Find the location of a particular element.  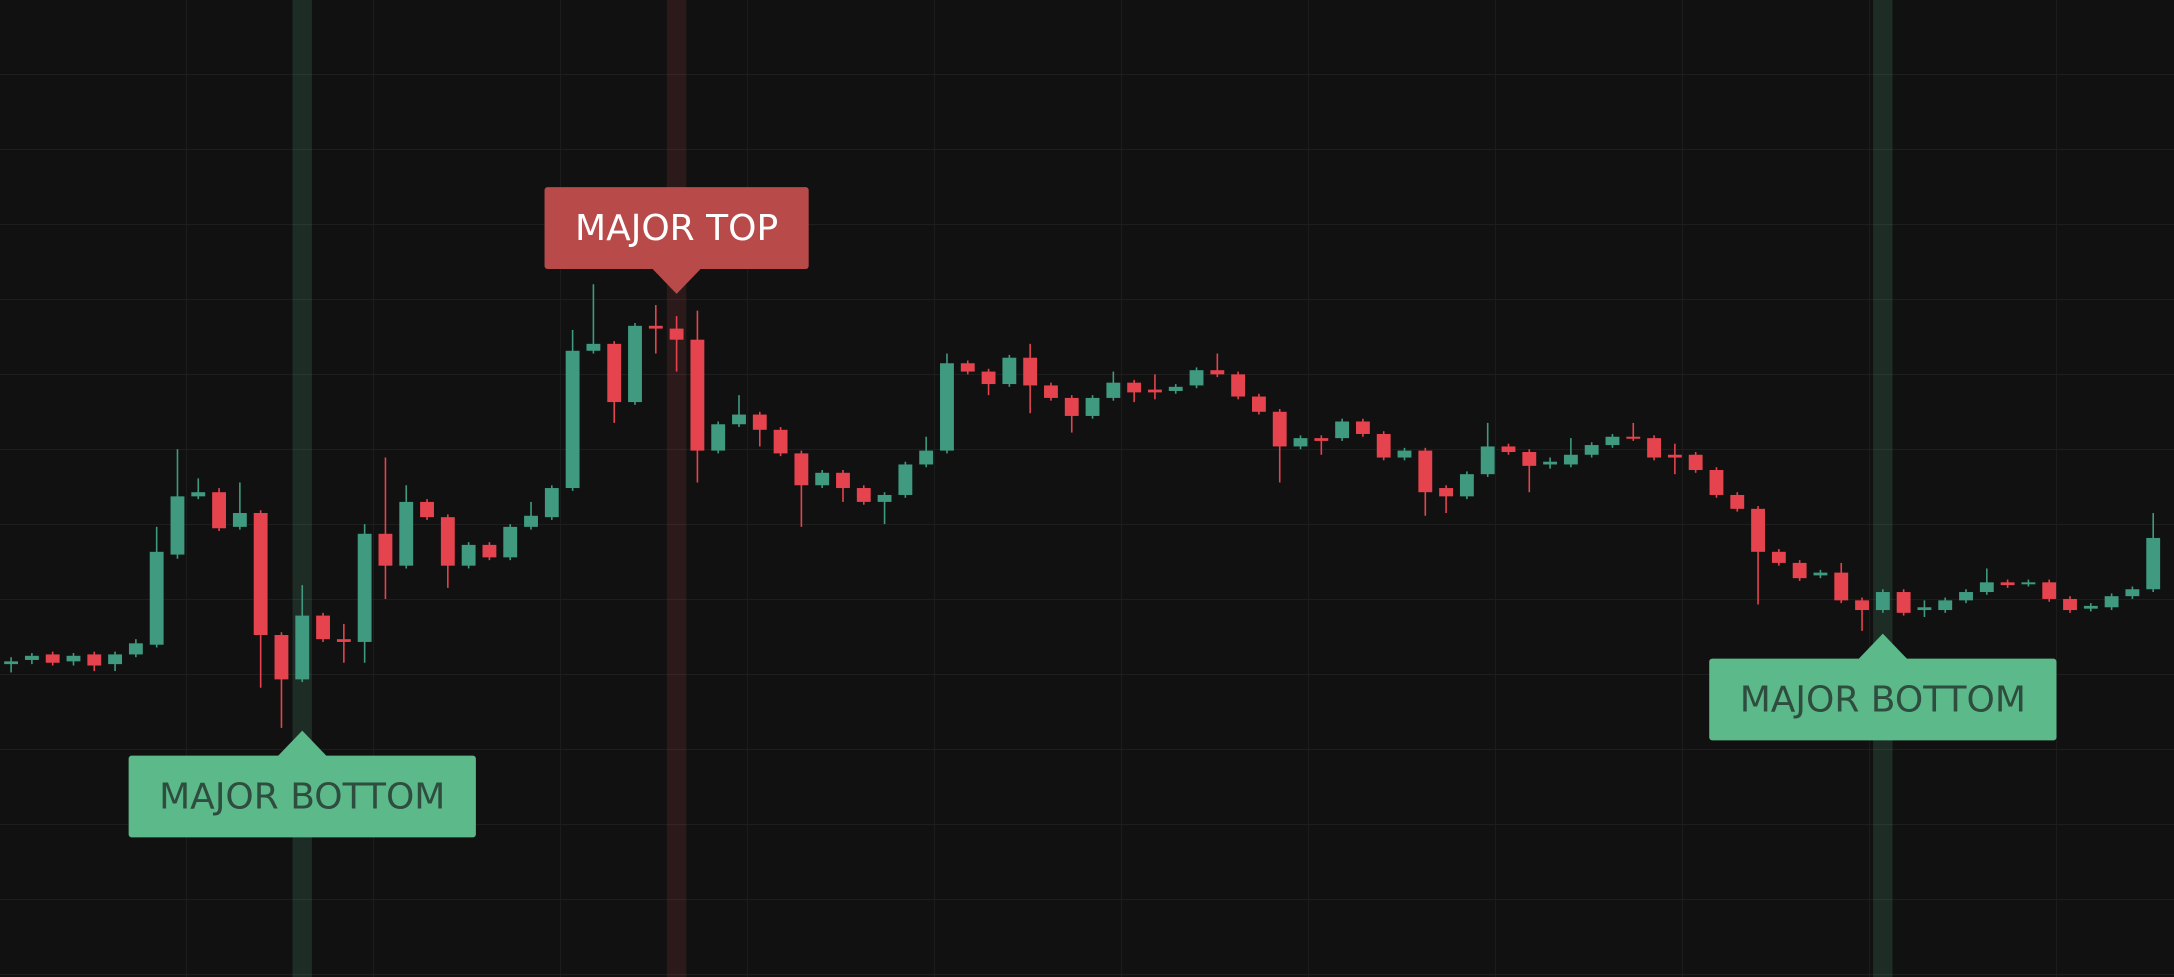

label-text: MAJOR BOTTOM is located at coordinates (1883, 699).